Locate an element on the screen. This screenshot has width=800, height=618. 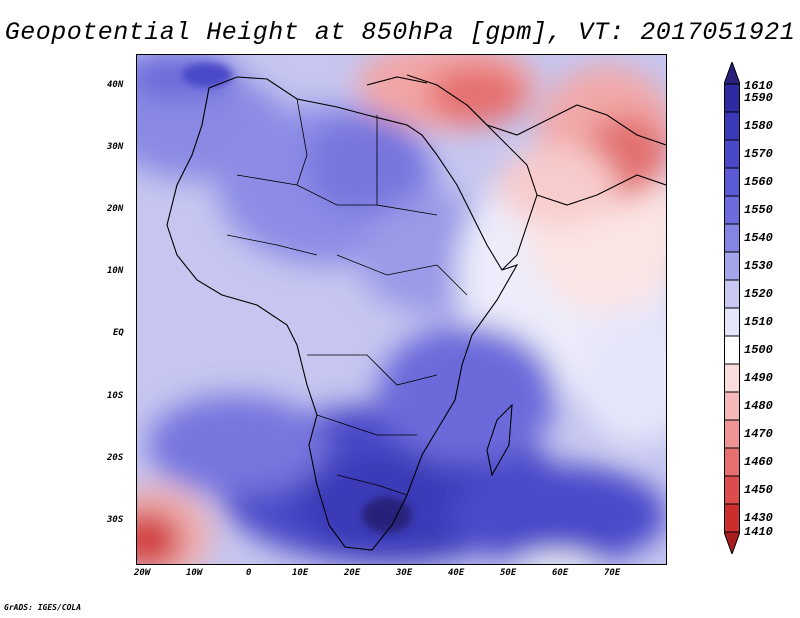
lat-label-10s: 10S is located at coordinates (115, 396).